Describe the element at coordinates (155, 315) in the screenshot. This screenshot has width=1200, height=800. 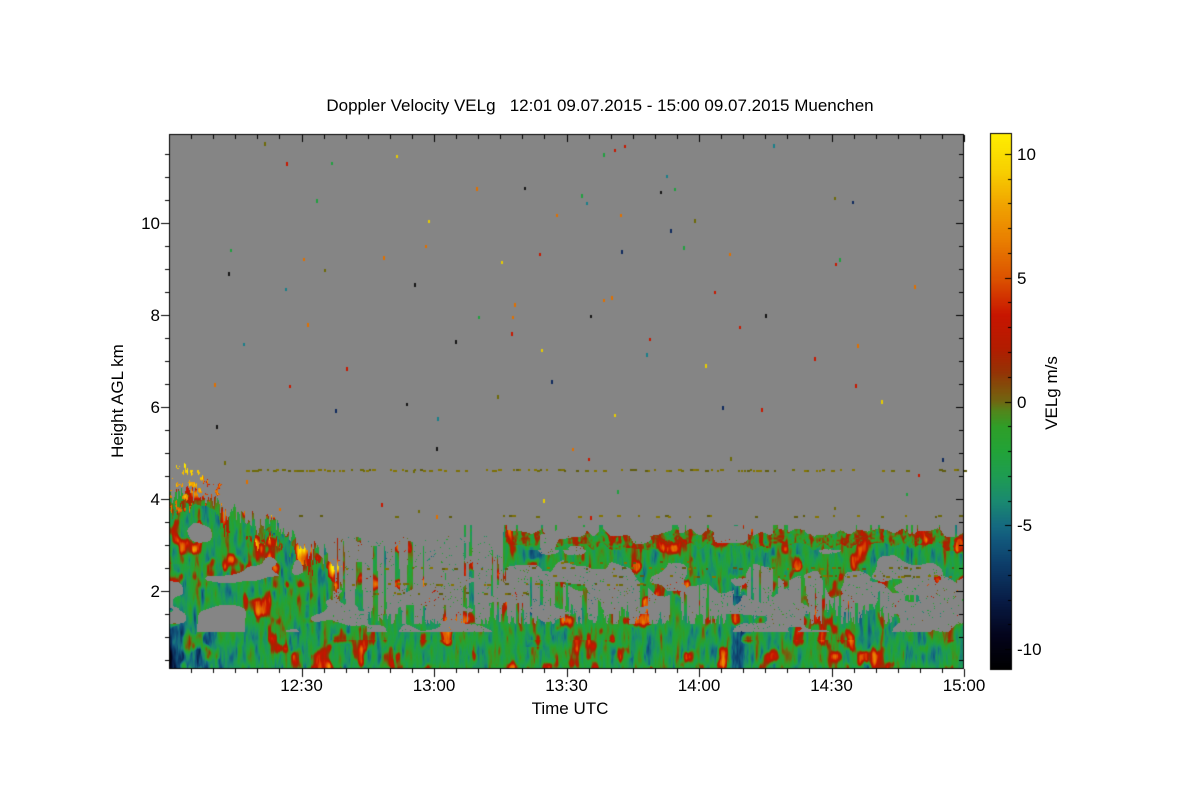
I see `y-tick-label: 8` at that location.